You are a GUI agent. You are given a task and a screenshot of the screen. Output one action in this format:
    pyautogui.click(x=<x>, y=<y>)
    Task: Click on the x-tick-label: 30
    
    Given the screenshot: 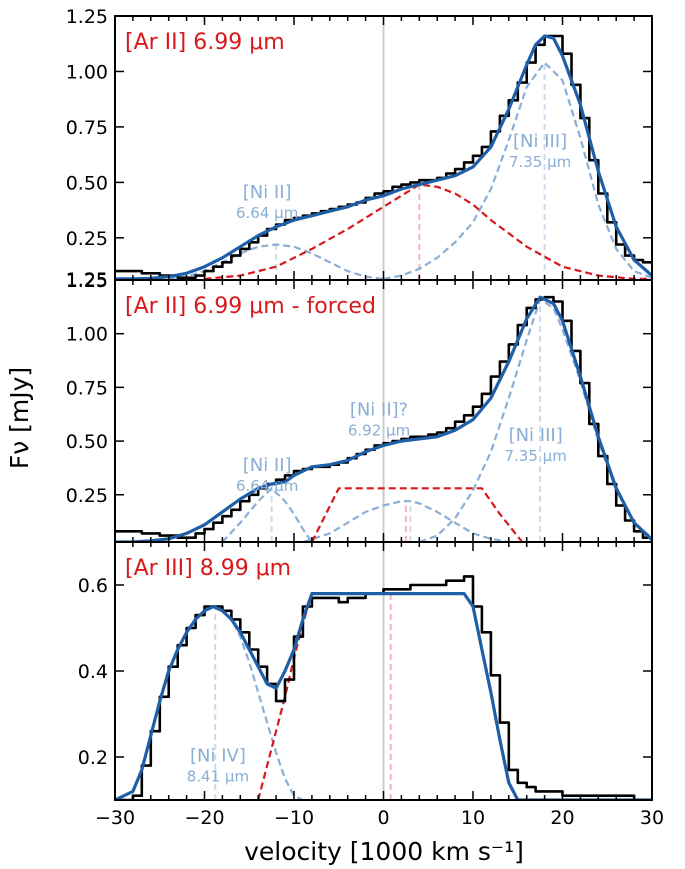 What is the action you would take?
    pyautogui.click(x=652, y=818)
    